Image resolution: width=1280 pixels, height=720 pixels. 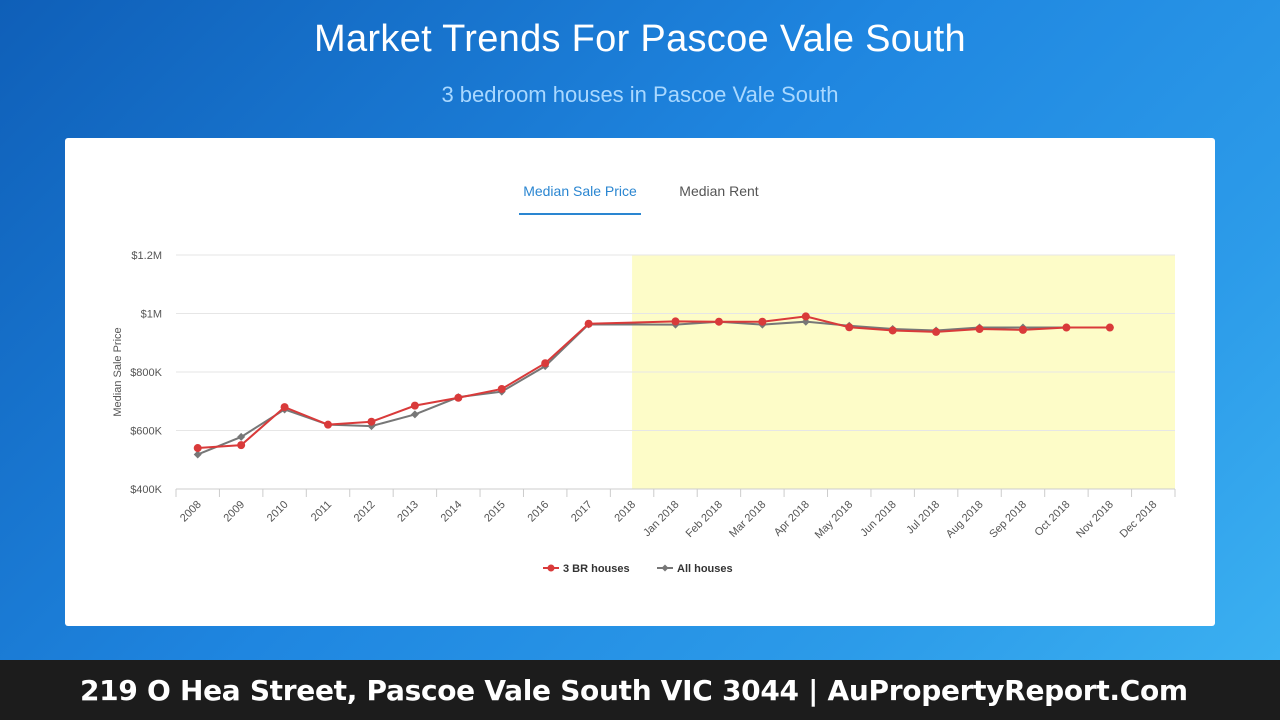 I want to click on x-tick-label: Dec 2018, so click(x=1139, y=520).